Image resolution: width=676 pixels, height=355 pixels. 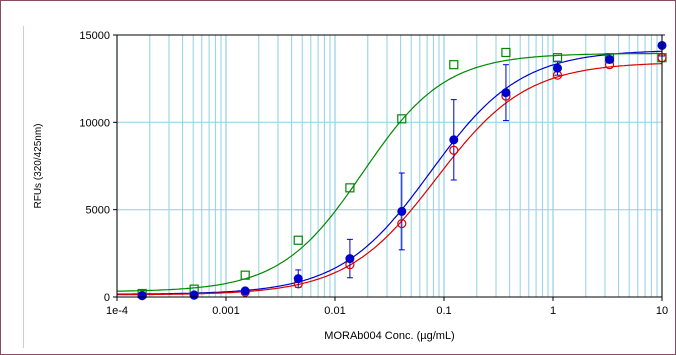 I want to click on x-tick-label: 0.1, so click(x=443, y=311).